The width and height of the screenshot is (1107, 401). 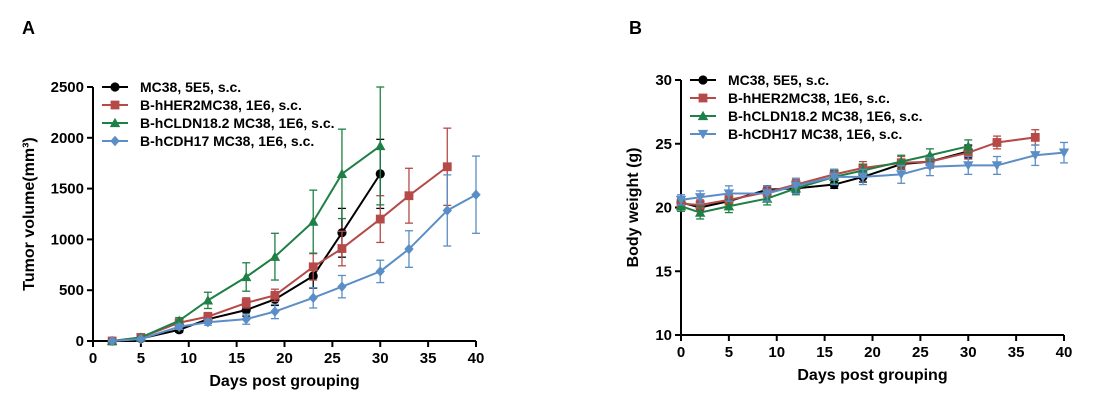 What do you see at coordinates (332, 358) in the screenshot?
I see `x-tick-label: 25` at bounding box center [332, 358].